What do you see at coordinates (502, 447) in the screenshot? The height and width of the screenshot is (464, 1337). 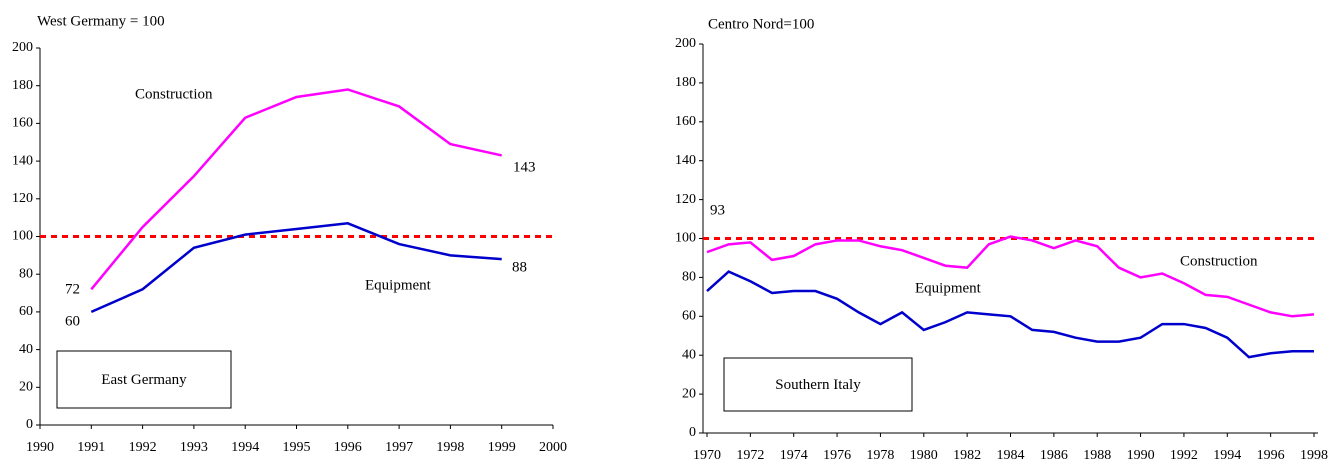 I see `x-tick-label: 1999` at bounding box center [502, 447].